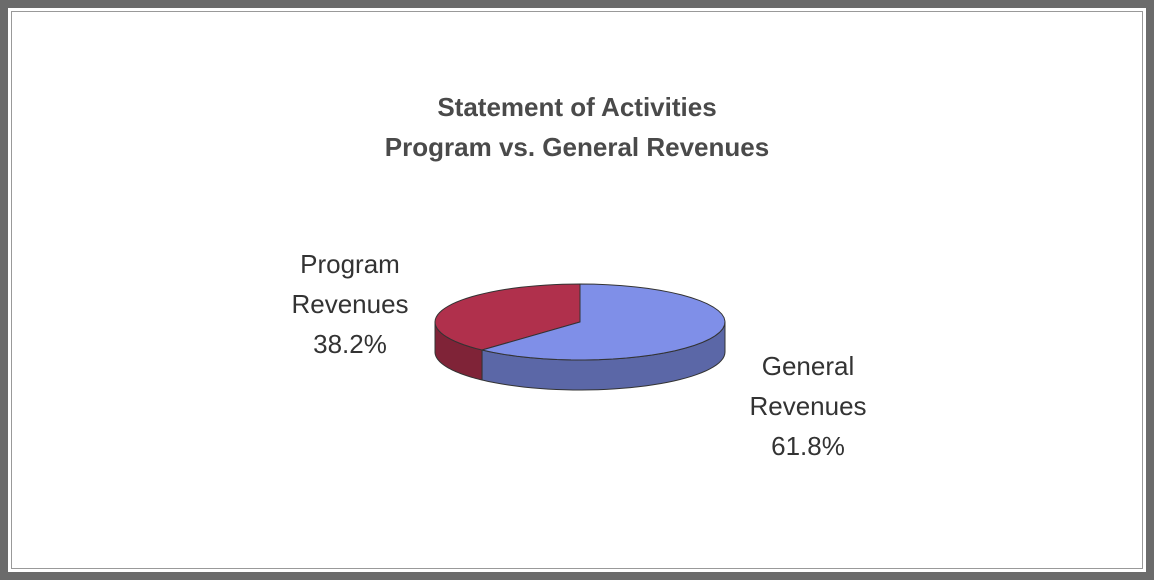  I want to click on chart, so click(580, 337).